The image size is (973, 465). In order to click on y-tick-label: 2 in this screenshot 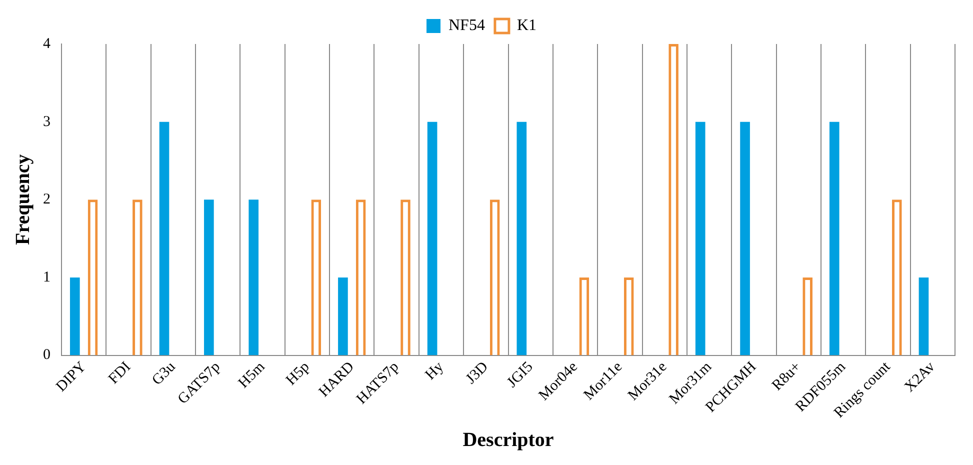, I will do `click(46, 200)`.